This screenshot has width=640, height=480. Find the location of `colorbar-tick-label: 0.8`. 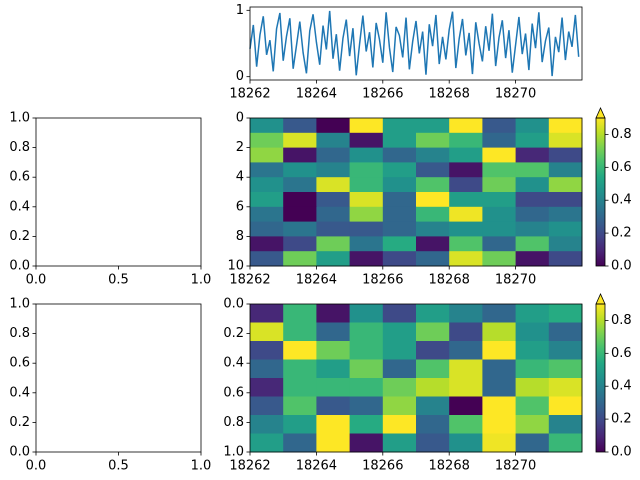

colorbar-tick-label: 0.8 is located at coordinates (621, 320).